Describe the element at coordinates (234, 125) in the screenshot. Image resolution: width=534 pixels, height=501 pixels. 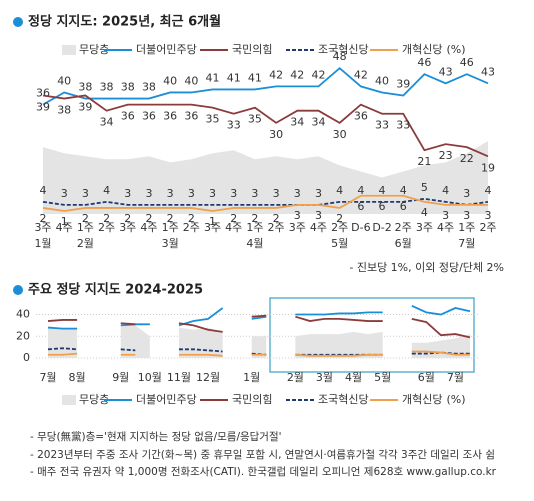
I see `value-label: 33` at that location.